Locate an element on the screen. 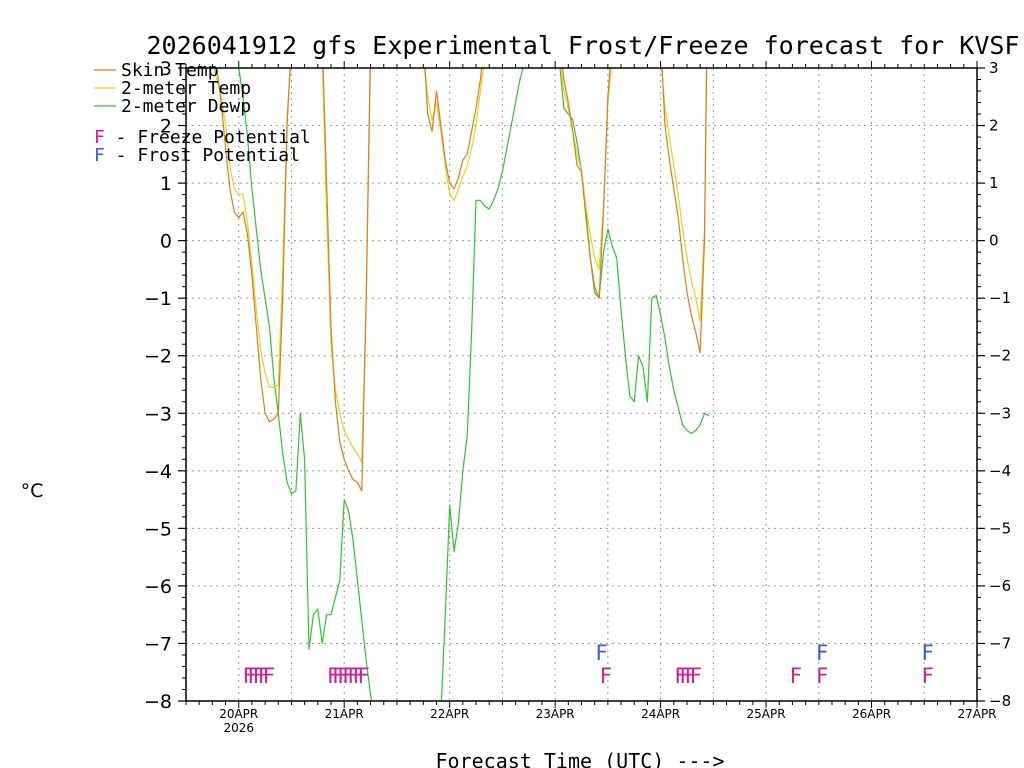 Image resolution: width=1024 pixels, height=768 pixels. legend-label: 2-meter Dewp is located at coordinates (186, 106).